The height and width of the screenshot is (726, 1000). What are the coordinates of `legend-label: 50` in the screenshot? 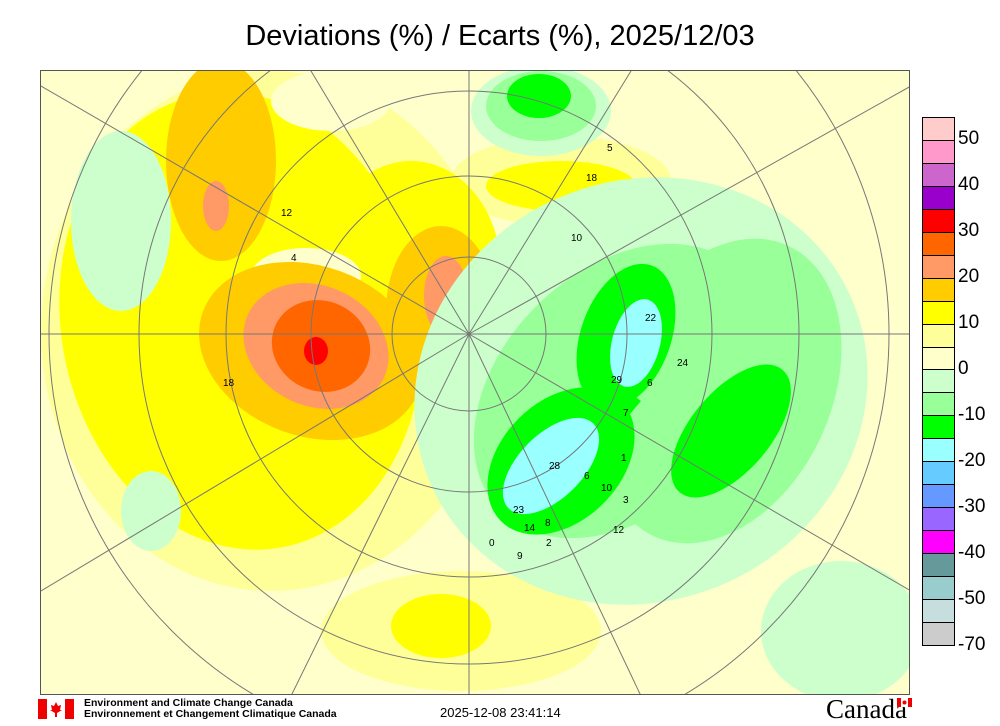 It's located at (969, 138).